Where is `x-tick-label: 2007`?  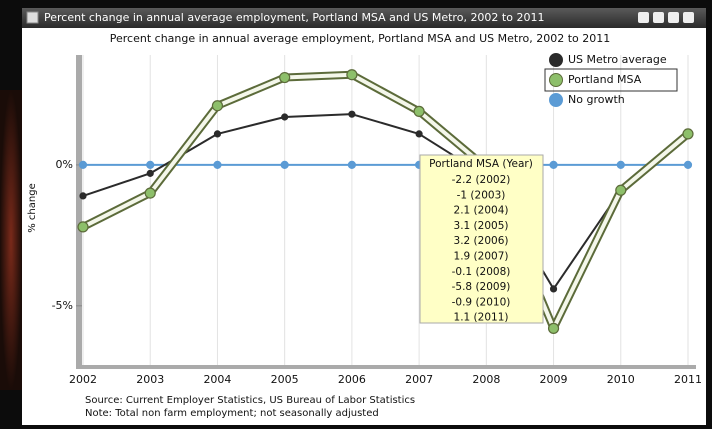
x-tick-label: 2007 is located at coordinates (419, 379).